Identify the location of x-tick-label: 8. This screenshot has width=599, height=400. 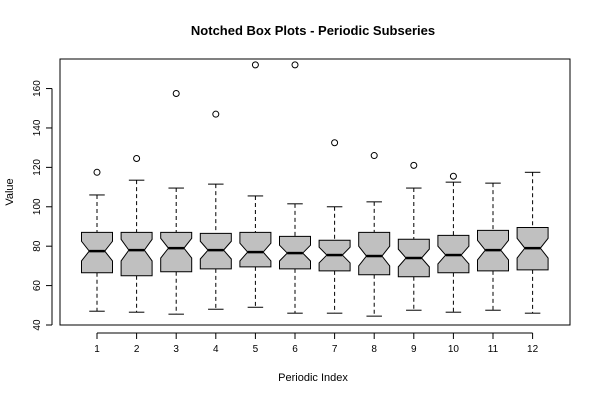
(374, 349).